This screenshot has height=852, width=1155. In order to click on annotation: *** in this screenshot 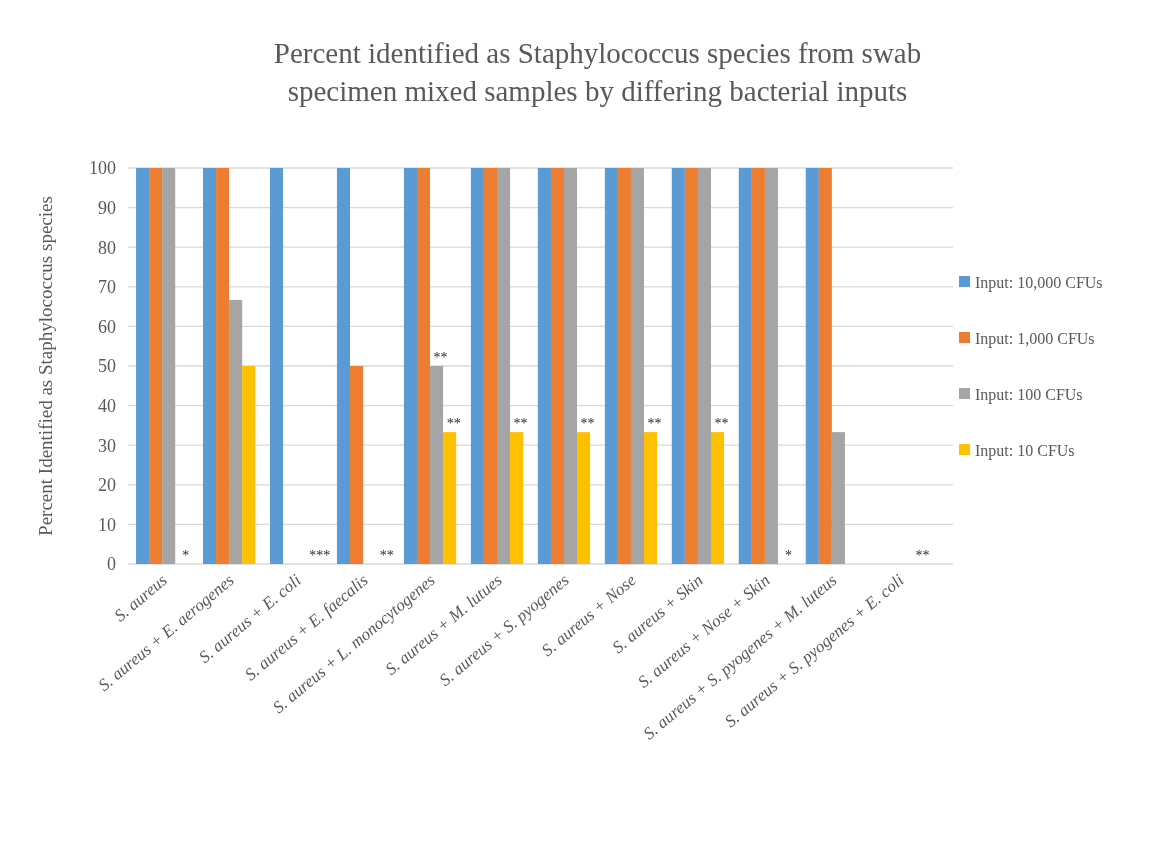, I will do `click(320, 555)`.